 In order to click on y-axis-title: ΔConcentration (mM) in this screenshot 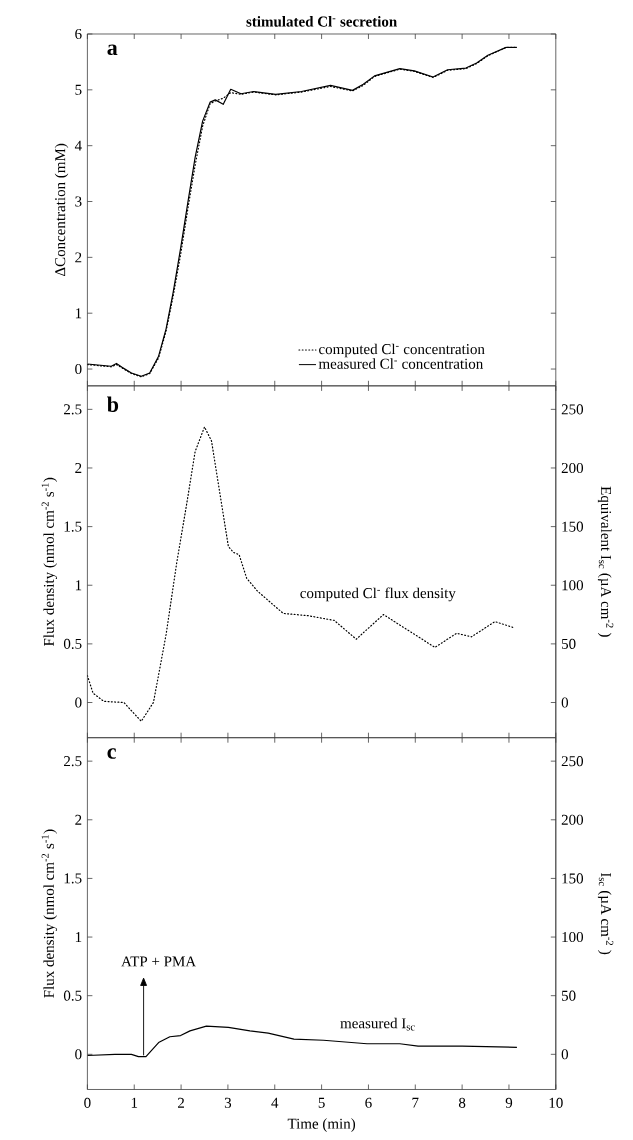, I will do `click(61, 210)`.